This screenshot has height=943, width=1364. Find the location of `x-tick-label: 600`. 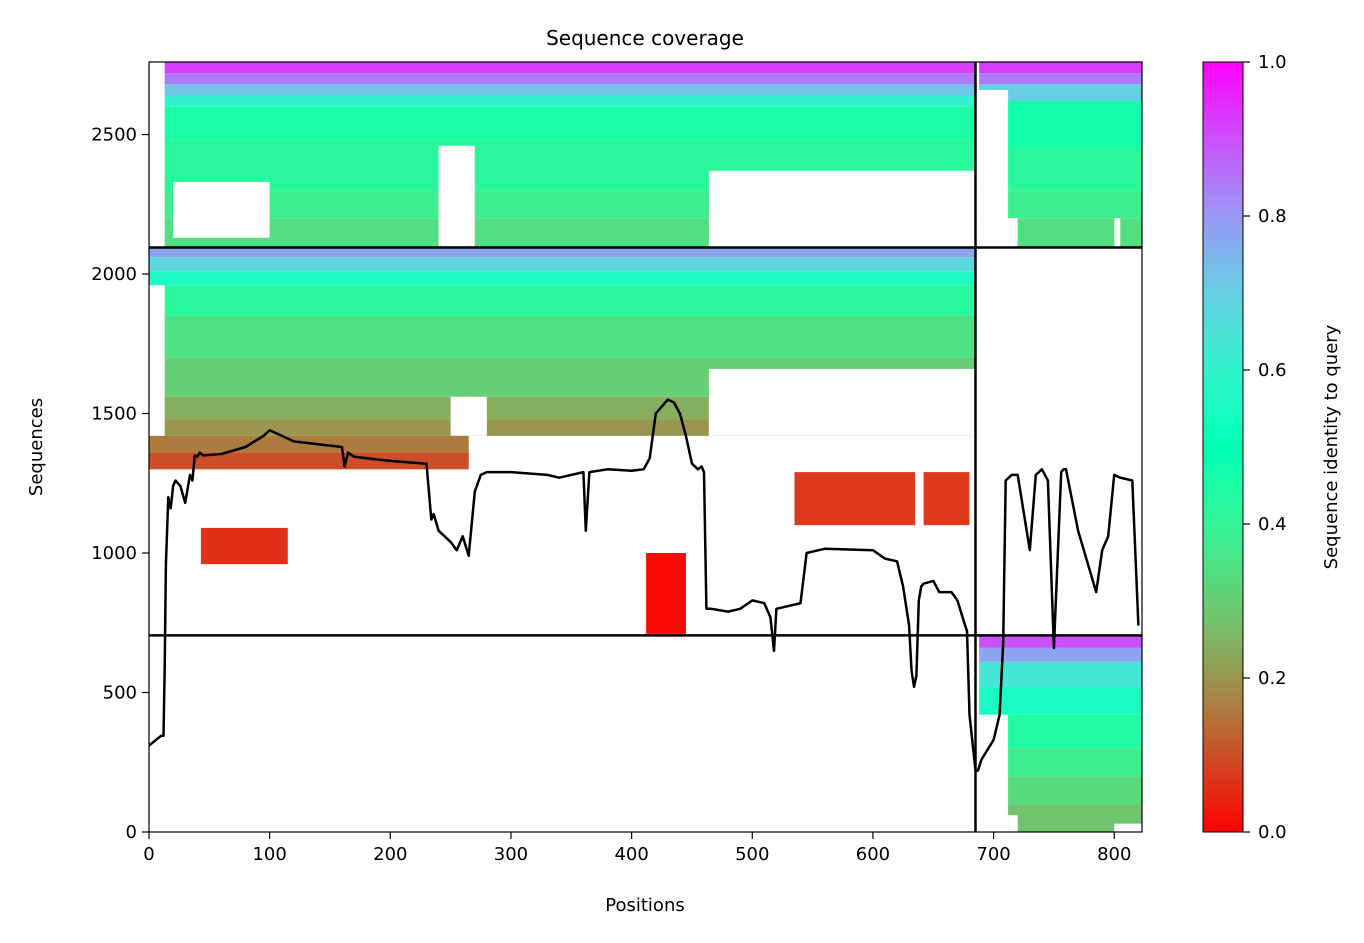

x-tick-label: 600 is located at coordinates (873, 854).